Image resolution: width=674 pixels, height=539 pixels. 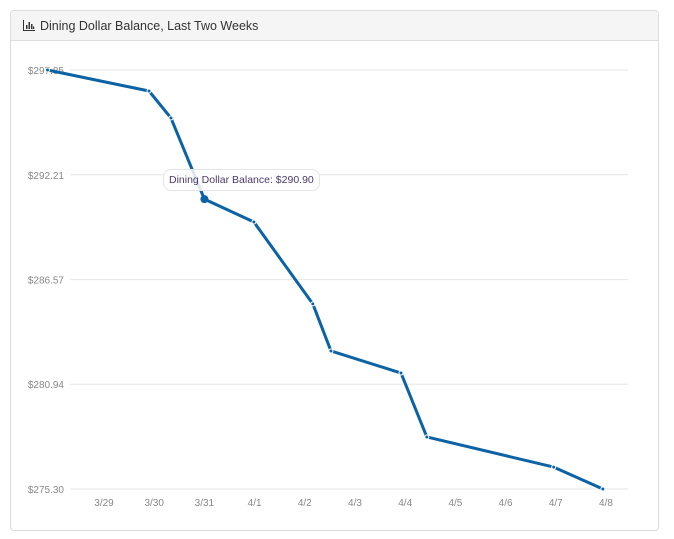 What do you see at coordinates (305, 503) in the screenshot?
I see `x-tick-label: 4/2` at bounding box center [305, 503].